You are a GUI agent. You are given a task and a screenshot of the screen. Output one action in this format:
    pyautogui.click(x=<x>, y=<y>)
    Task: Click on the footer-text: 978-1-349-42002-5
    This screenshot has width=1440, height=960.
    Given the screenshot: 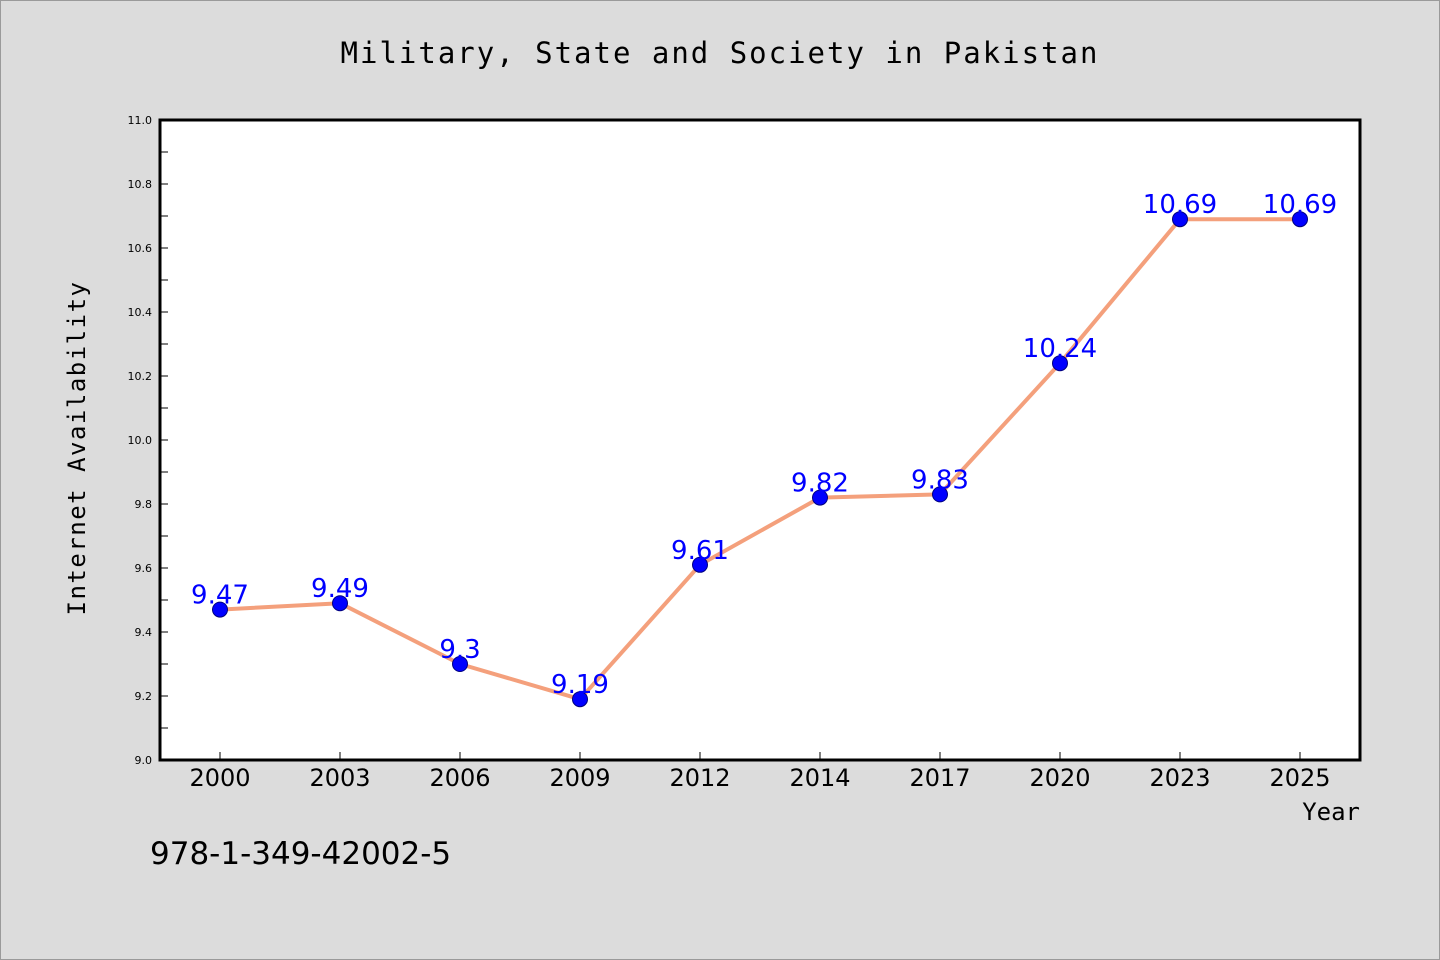 What is the action you would take?
    pyautogui.click(x=300, y=854)
    